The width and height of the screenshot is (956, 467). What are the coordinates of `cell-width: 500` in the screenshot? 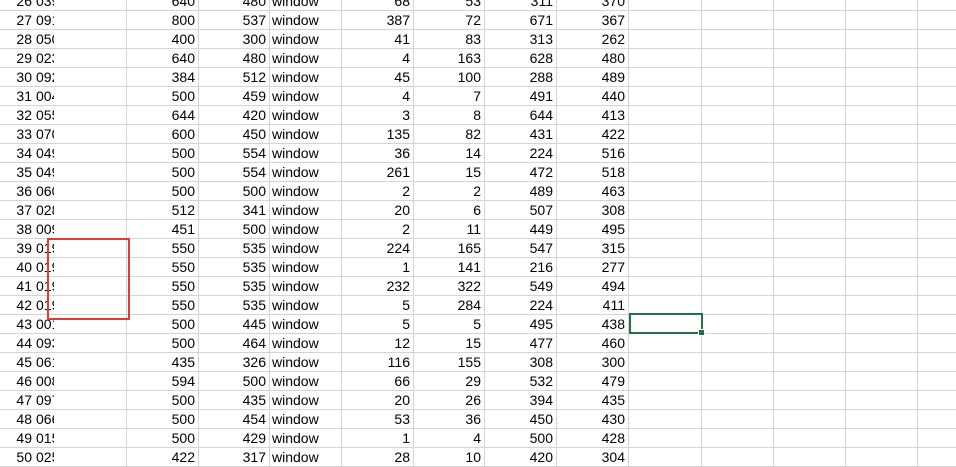 It's located at (163, 343).